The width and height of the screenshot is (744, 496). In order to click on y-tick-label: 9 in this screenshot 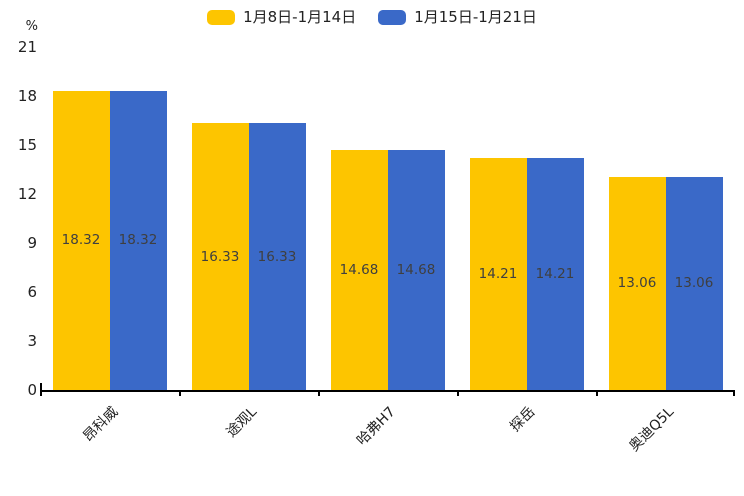, I will do `click(32, 243)`.